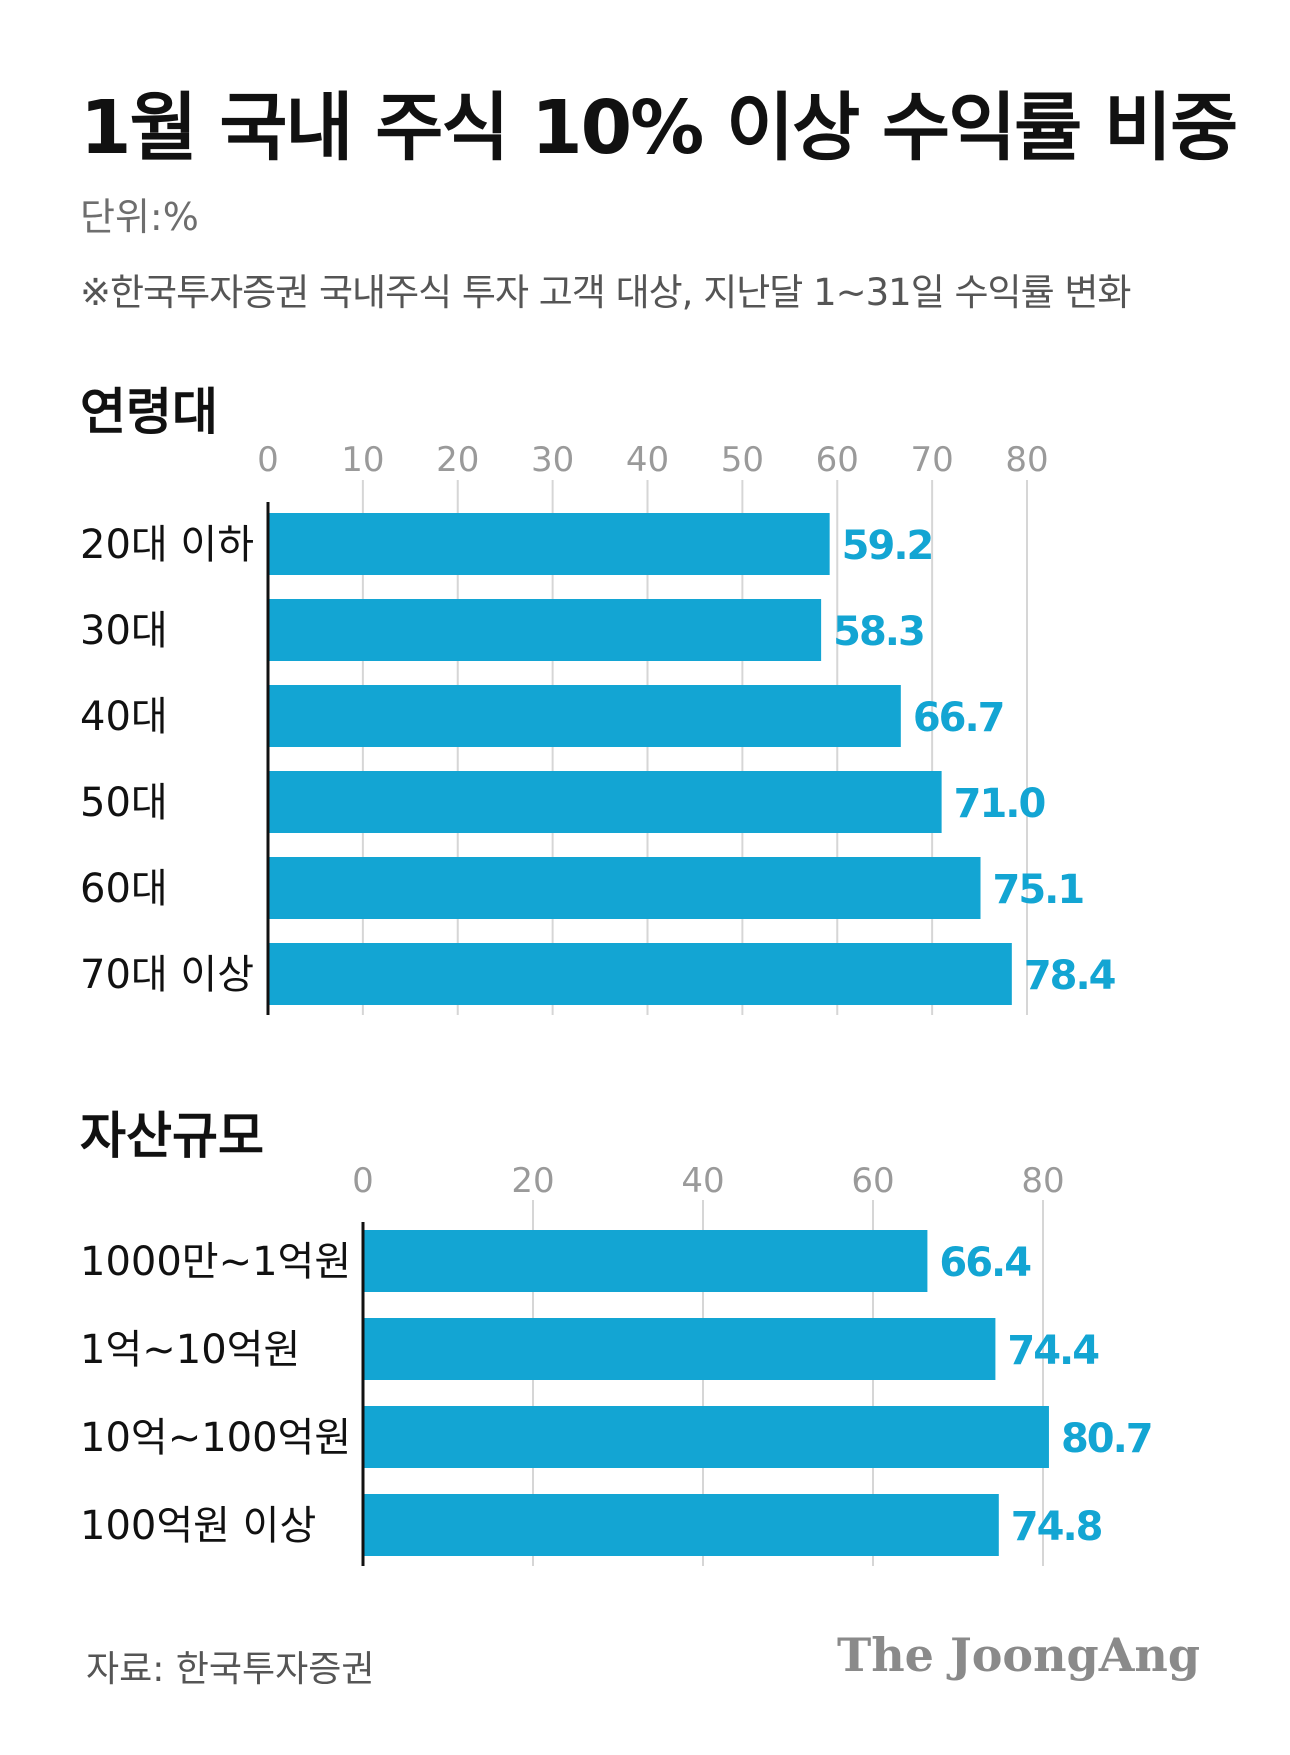  Describe the element at coordinates (958, 718) in the screenshot. I see `age-value-label: 66.7` at that location.